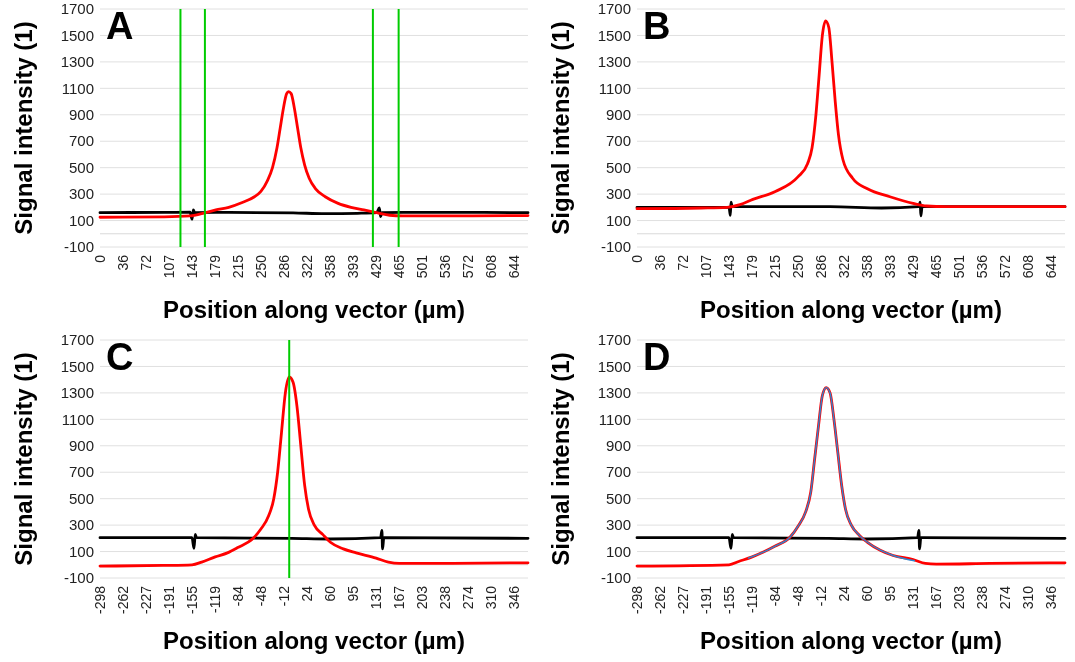 This screenshot has height=662, width=1075. I want to click on x-tick-label: 286, so click(283, 266).